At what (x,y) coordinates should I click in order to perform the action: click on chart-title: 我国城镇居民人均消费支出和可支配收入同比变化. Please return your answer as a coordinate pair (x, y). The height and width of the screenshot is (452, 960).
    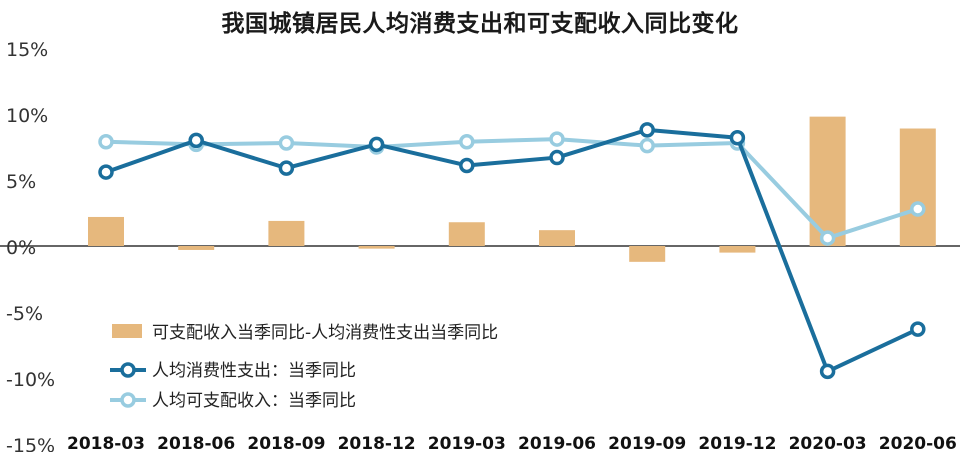
    Looking at the image, I should click on (480, 24).